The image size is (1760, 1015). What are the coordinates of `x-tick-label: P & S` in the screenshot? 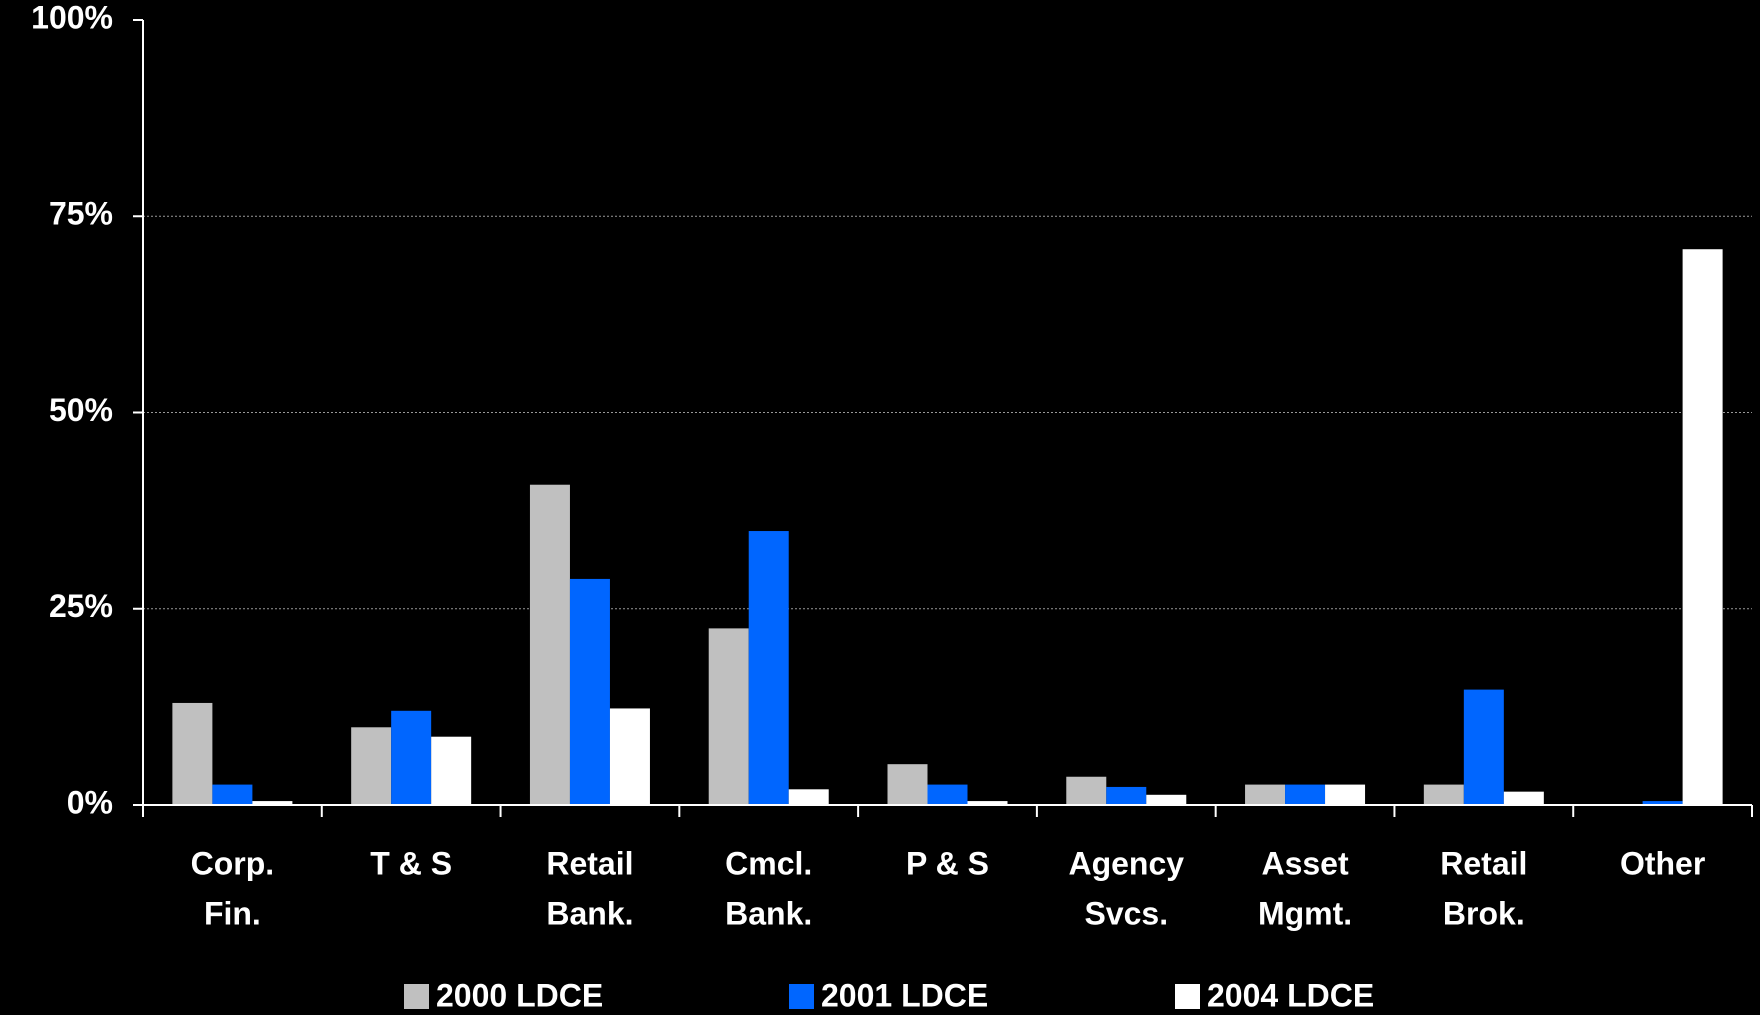 It's located at (947, 863).